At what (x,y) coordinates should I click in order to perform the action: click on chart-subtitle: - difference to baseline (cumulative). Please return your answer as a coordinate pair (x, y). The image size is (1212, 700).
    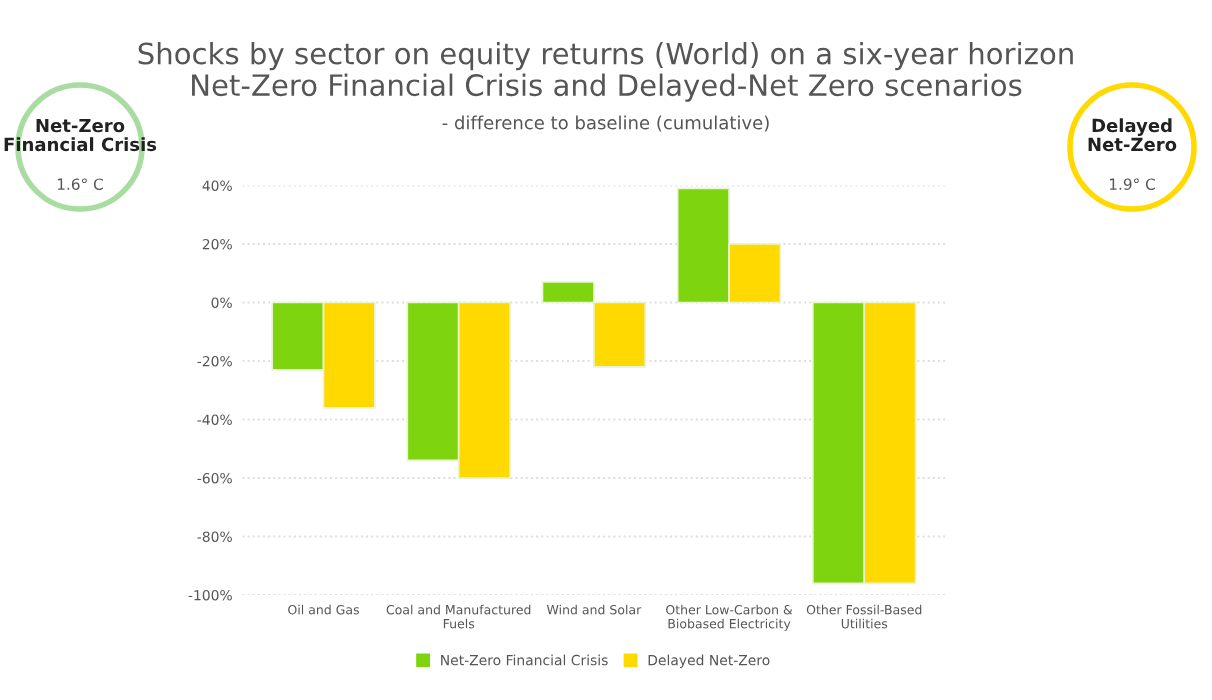
    Looking at the image, I should click on (605, 123).